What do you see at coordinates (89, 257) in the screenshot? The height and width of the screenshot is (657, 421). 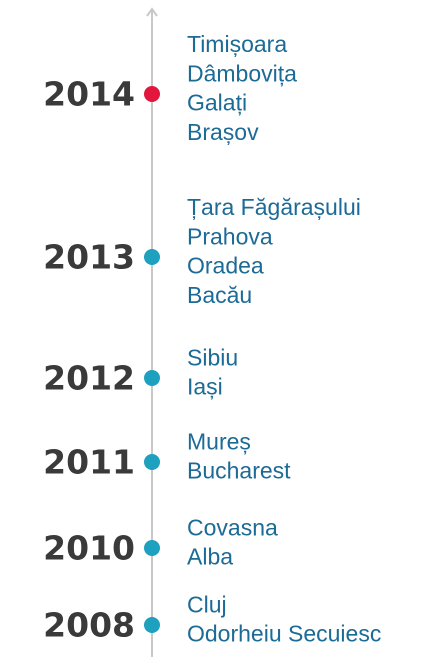 I see `year-label: 2013` at bounding box center [89, 257].